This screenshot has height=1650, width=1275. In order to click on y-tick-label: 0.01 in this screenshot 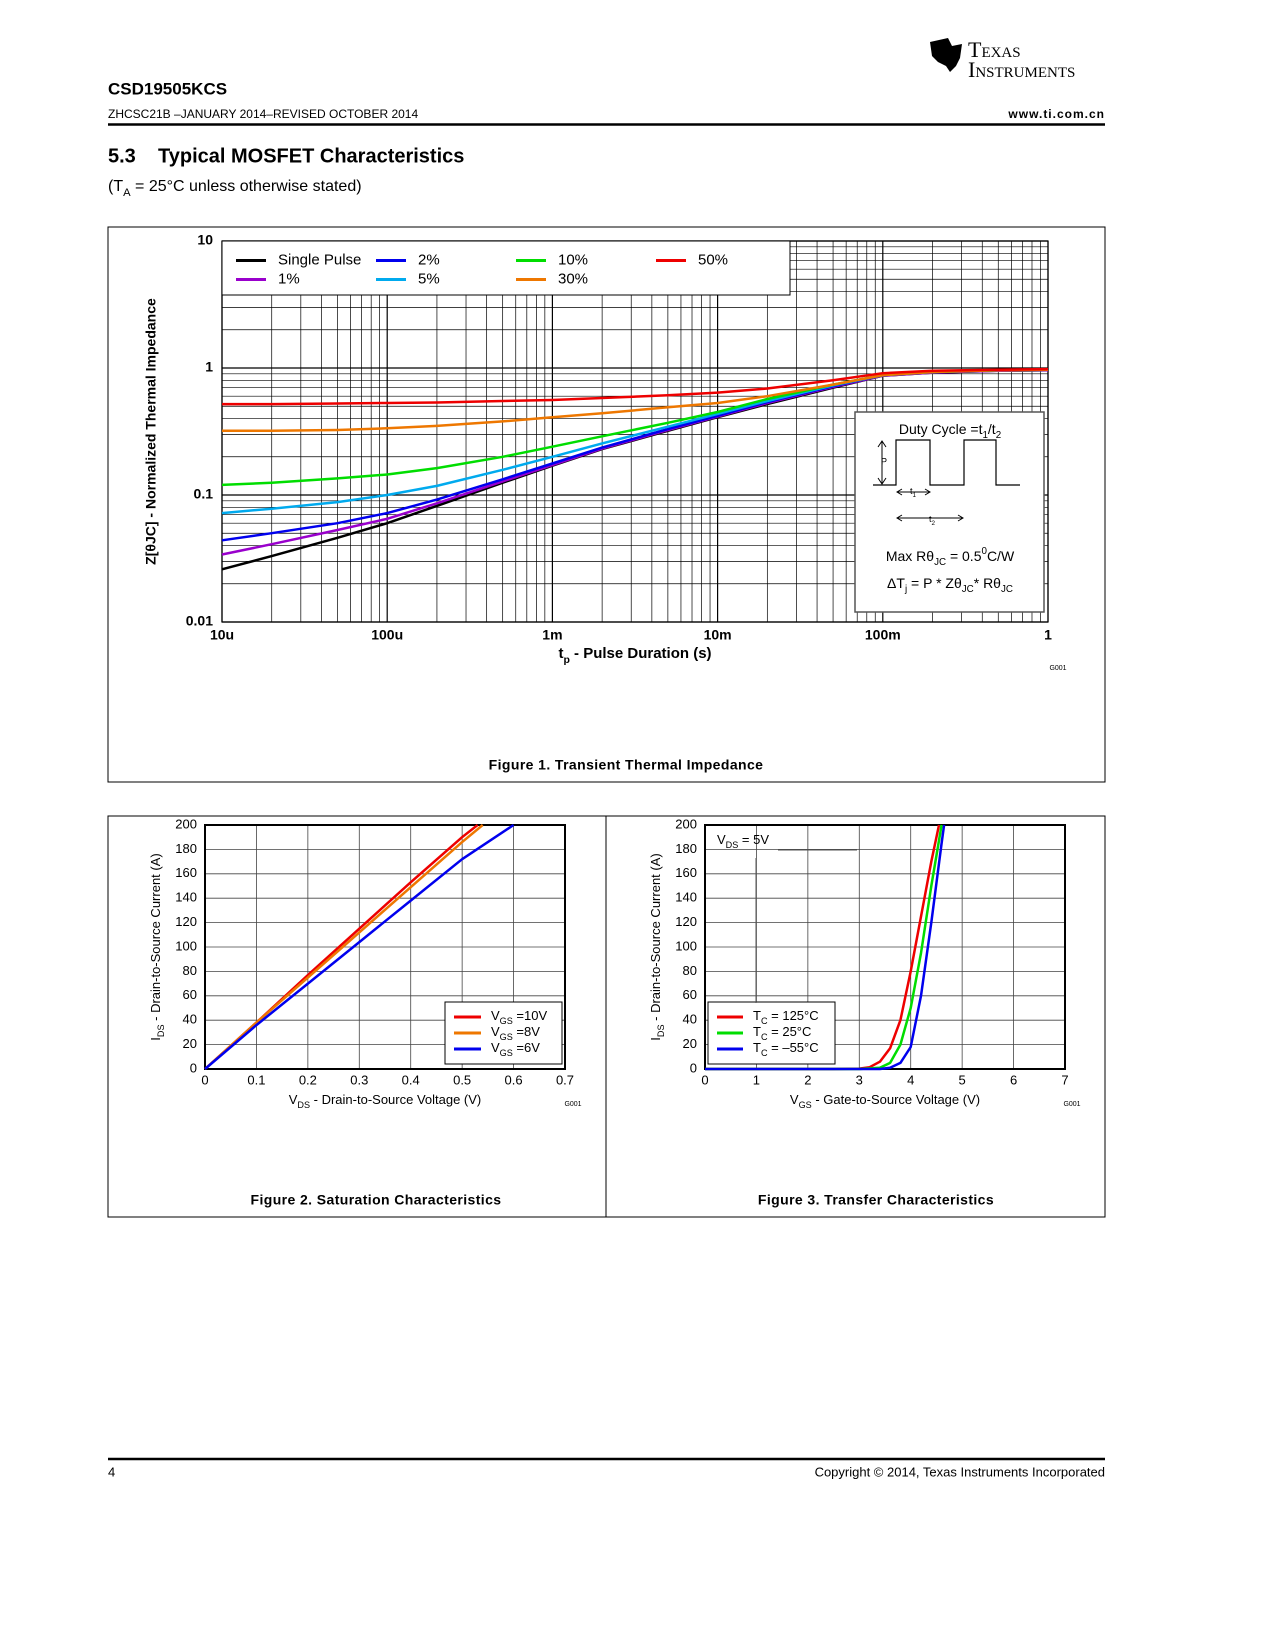, I will do `click(199, 621)`.